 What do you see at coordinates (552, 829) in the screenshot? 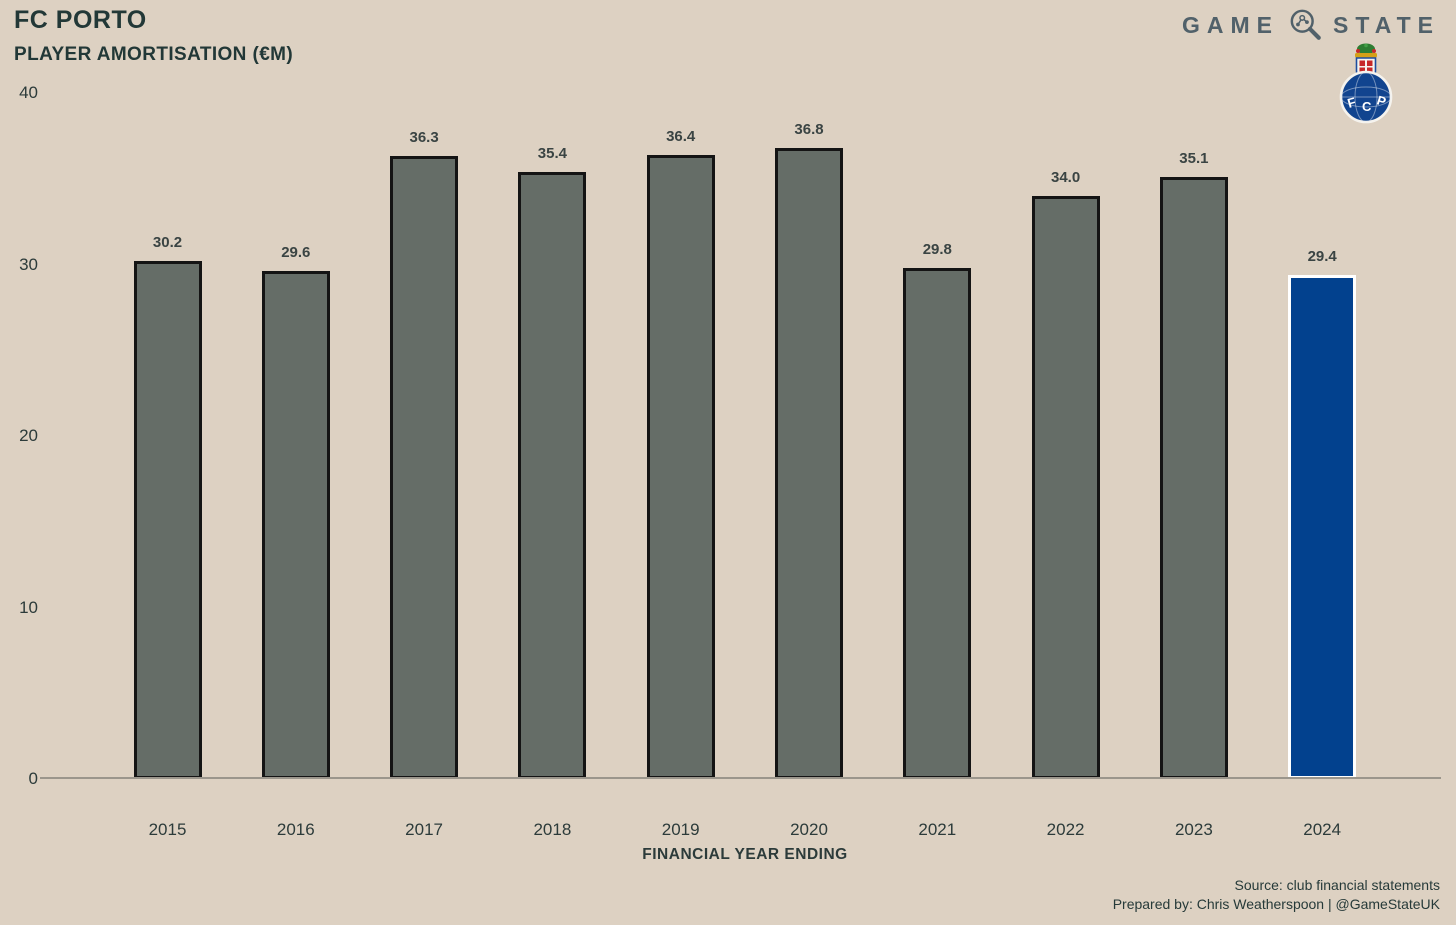
I see `x-tick-label: 2018` at bounding box center [552, 829].